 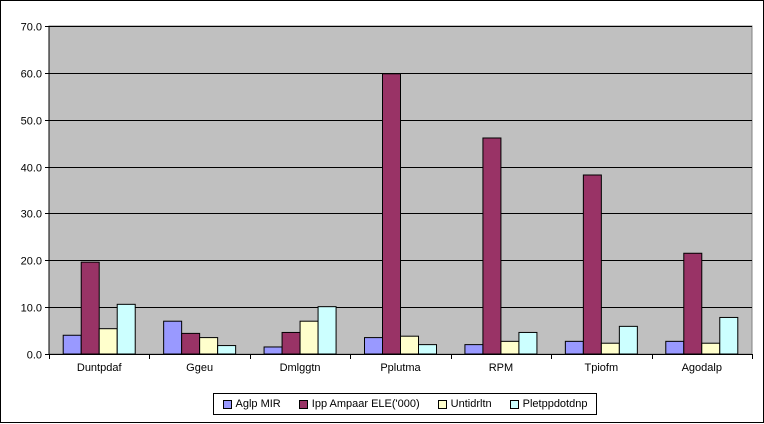 I want to click on legend-label: Pletppdotdnp, so click(x=555, y=404).